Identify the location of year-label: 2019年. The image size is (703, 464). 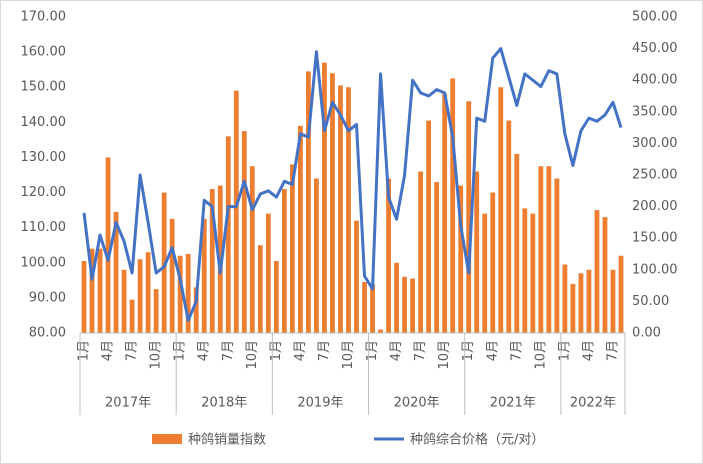
(320, 403).